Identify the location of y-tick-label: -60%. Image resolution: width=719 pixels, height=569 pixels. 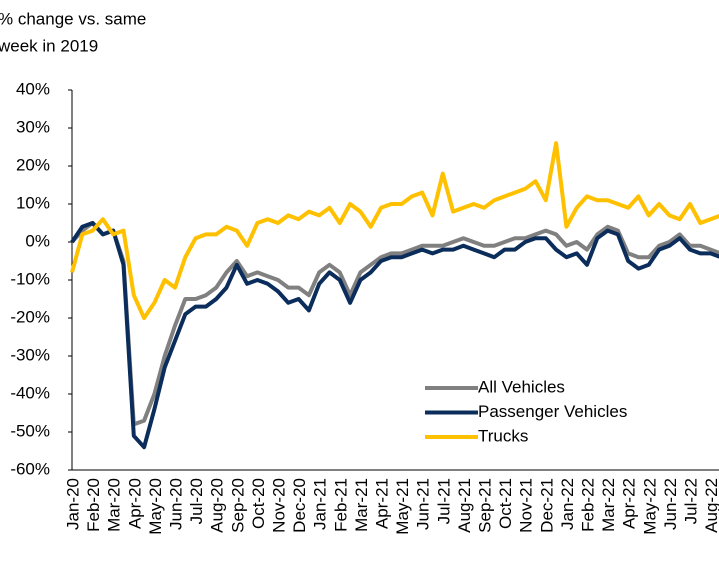
(30, 468).